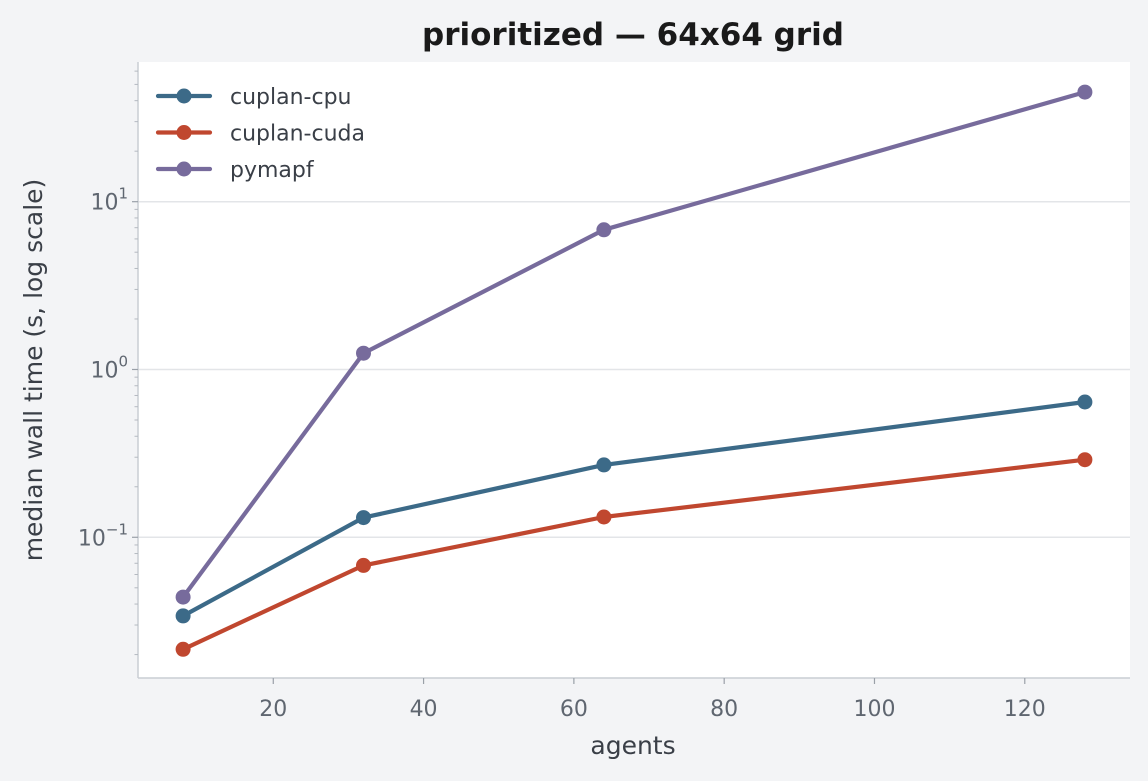 This screenshot has height=781, width=1148. I want to click on y-ticks: 10⁻¹ 10⁰ 10¹, so click(108, 363).